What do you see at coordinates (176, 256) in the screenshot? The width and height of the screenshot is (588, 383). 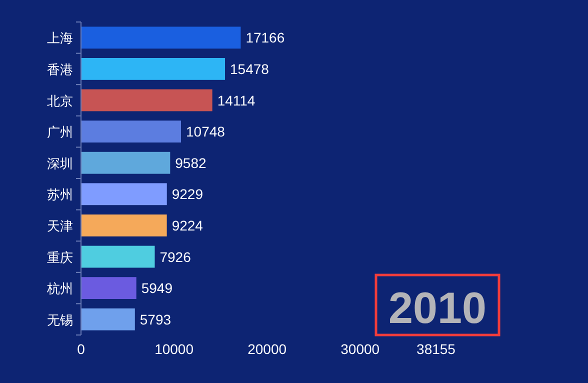 I see `data-label: 7926` at bounding box center [176, 256].